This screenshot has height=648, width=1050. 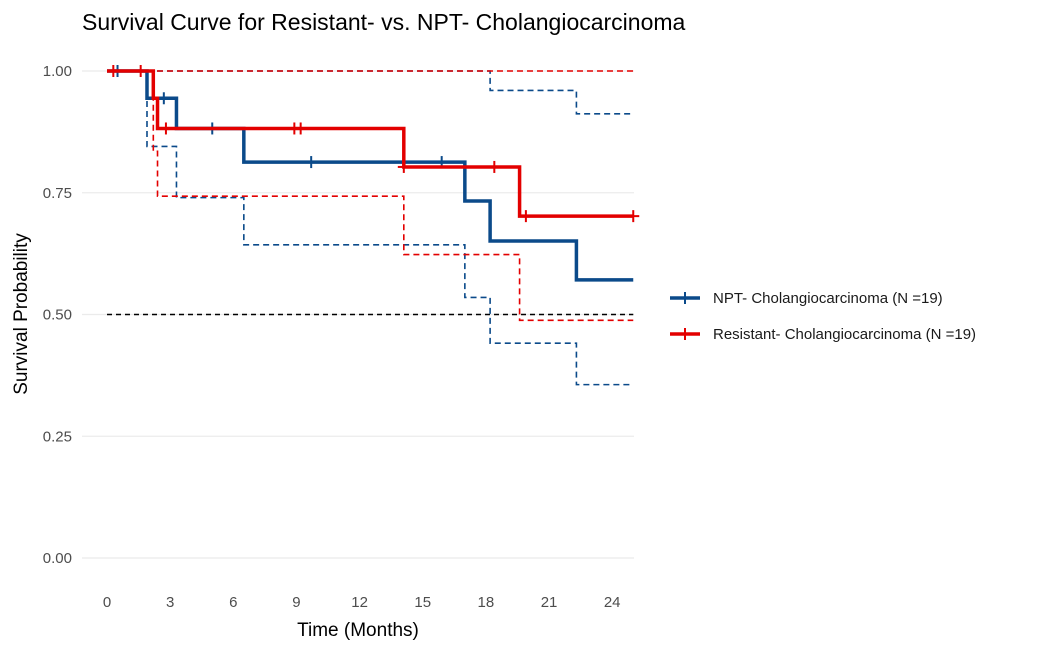 I want to click on x-axis-title: Time (Months), so click(x=358, y=630).